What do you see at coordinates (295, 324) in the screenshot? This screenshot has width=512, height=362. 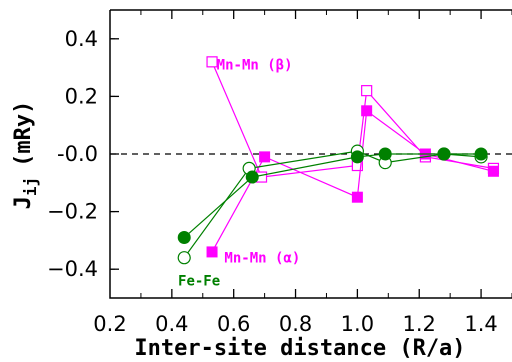 I see `x-tick-label: 0.8` at bounding box center [295, 324].